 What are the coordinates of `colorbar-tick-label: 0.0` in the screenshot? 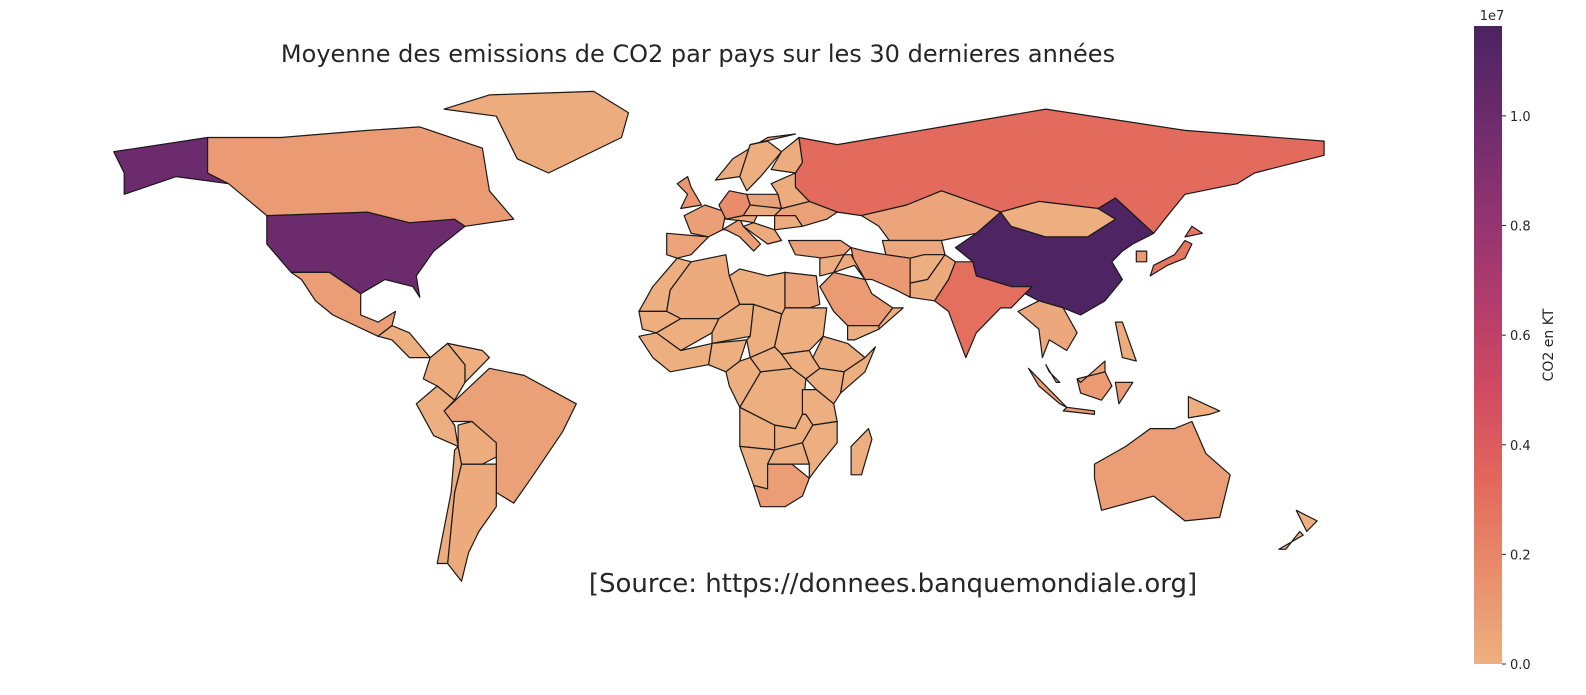 It's located at (1520, 665).